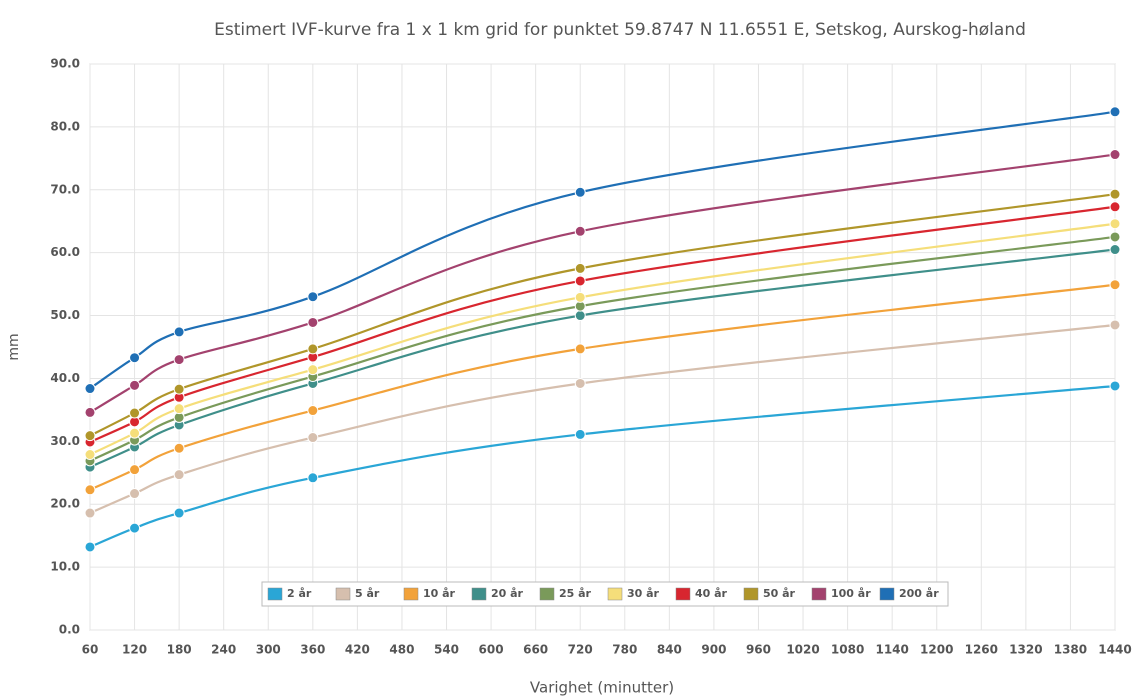 The image size is (1134, 698). What do you see at coordinates (65, 189) in the screenshot?
I see `y-tick-label: 70.0` at bounding box center [65, 189].